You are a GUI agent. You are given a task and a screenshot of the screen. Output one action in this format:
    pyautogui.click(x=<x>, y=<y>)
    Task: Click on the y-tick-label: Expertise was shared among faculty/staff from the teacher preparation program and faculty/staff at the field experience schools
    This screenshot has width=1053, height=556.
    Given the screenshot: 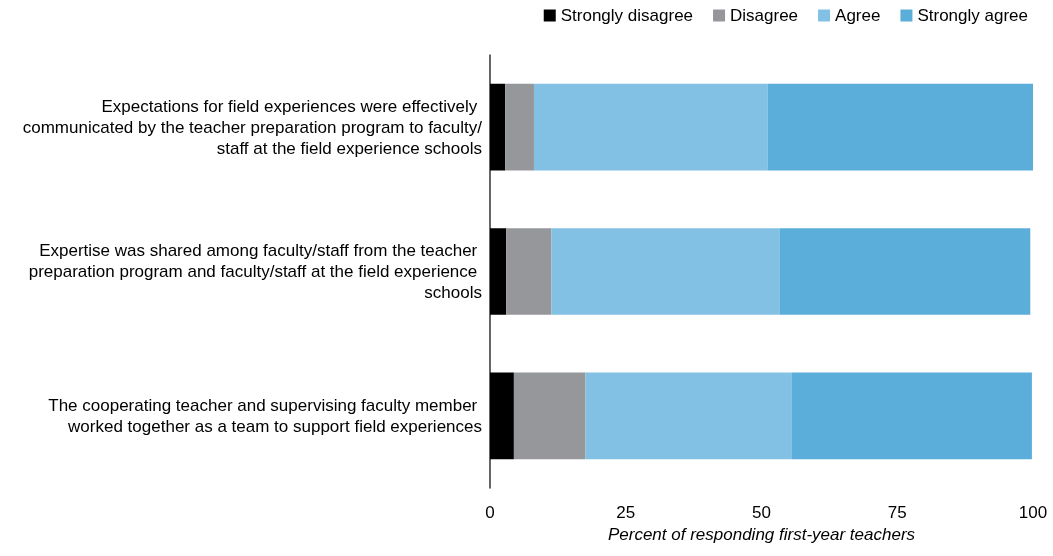 What is the action you would take?
    pyautogui.click(x=255, y=271)
    